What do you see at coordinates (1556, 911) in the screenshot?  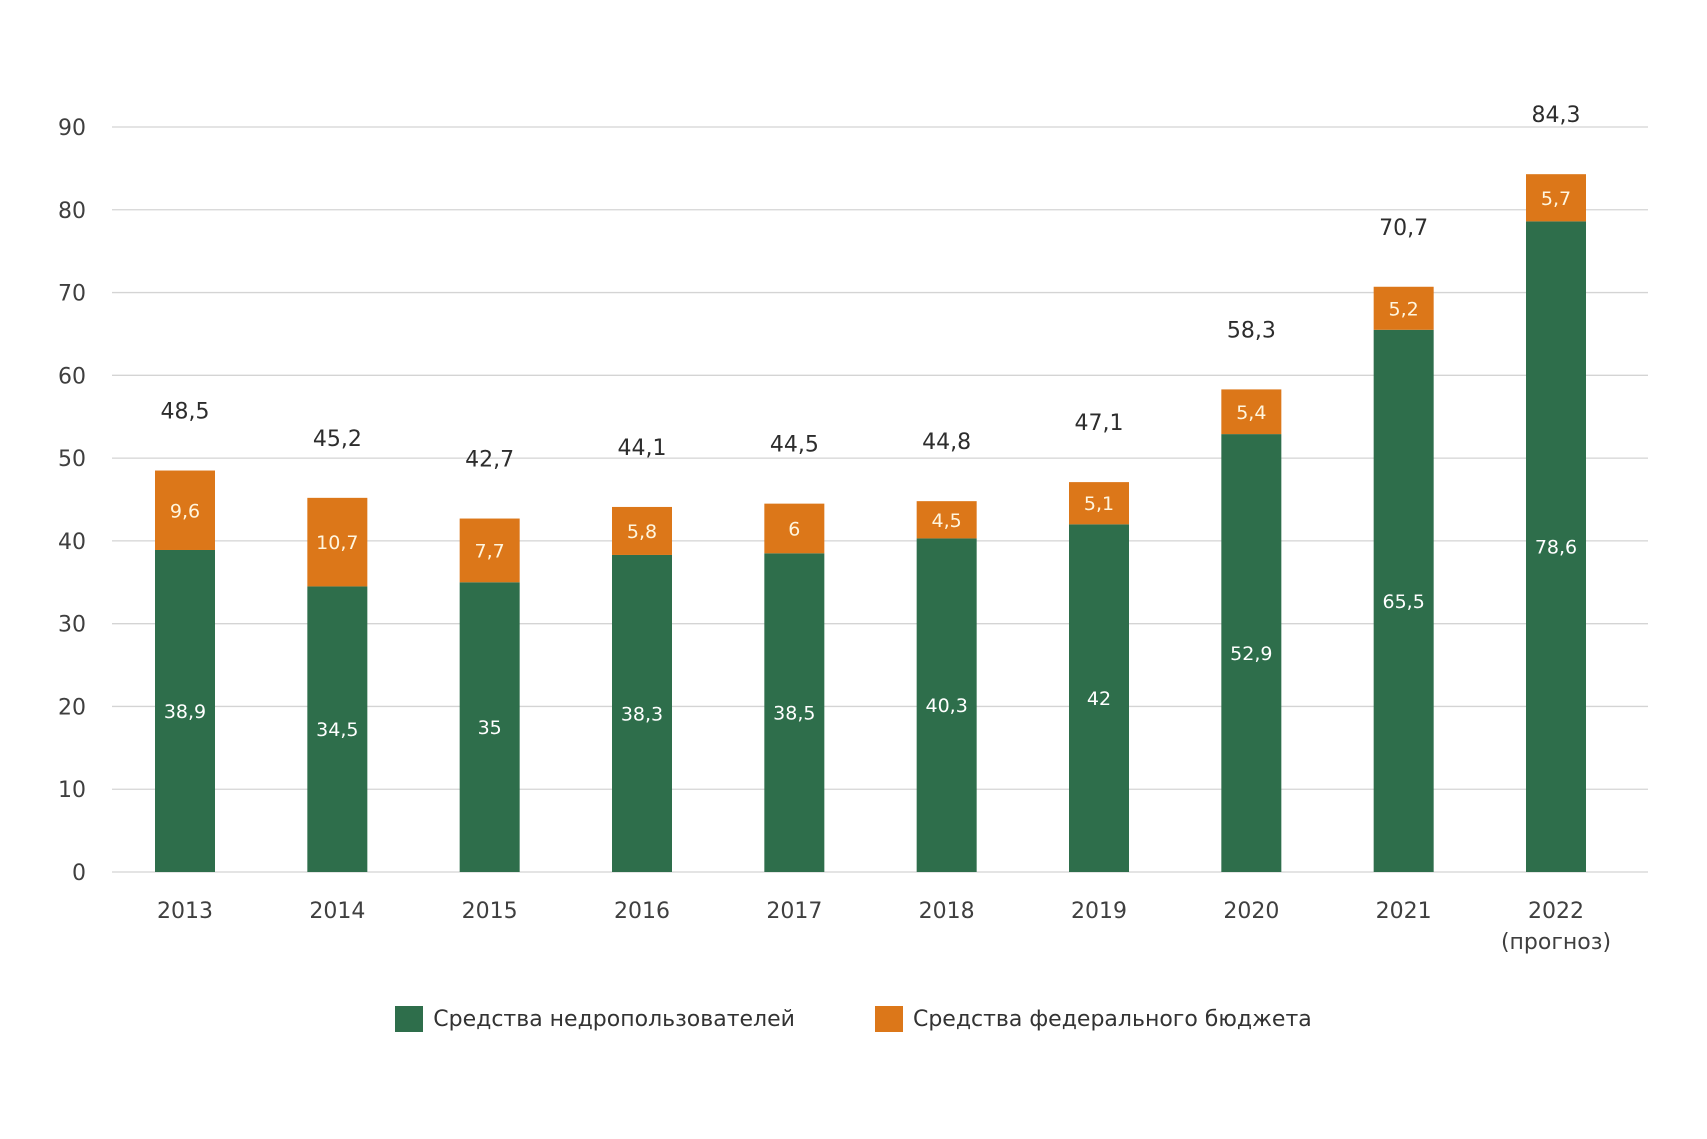 I see `x-tick-label: 2022` at bounding box center [1556, 911].